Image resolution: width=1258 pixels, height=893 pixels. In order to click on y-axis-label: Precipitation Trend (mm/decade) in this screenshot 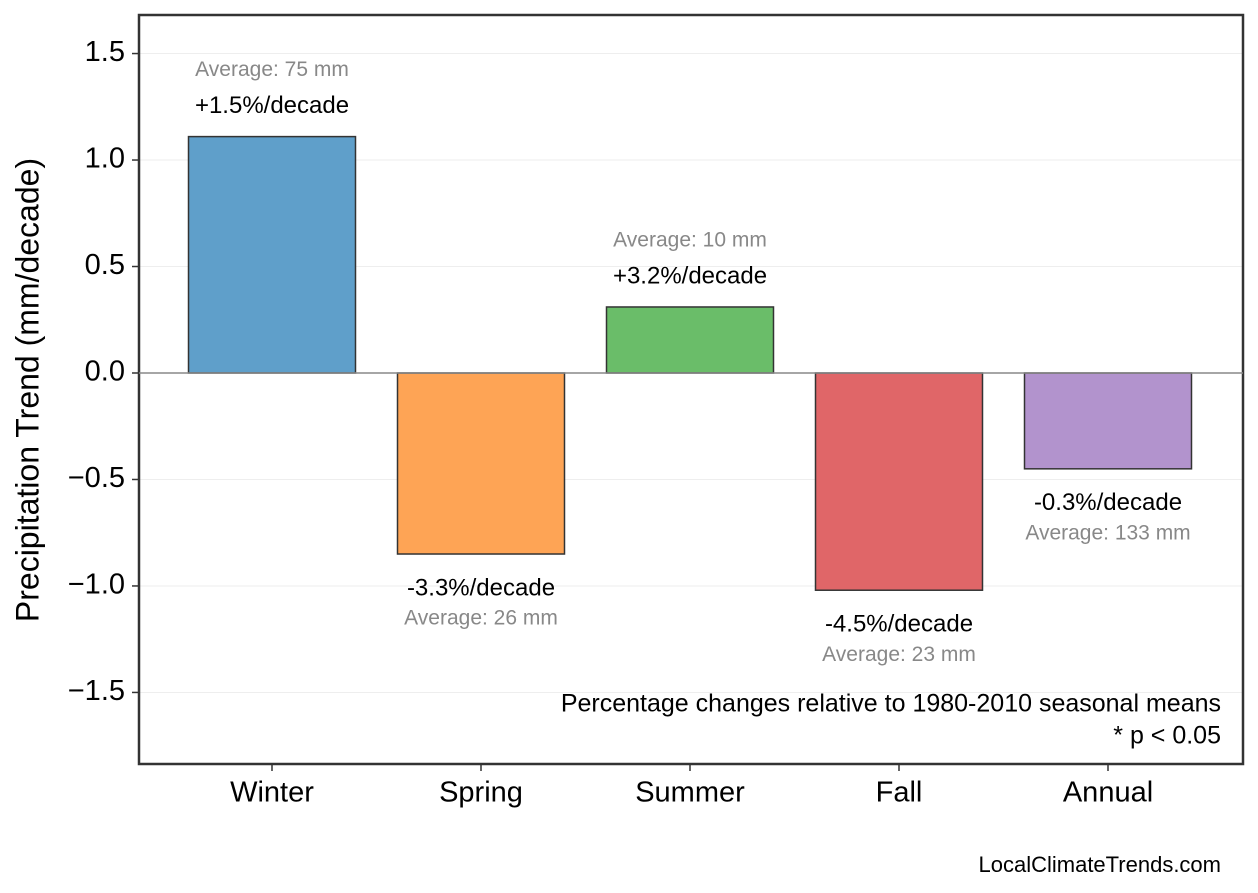, I will do `click(27, 390)`.